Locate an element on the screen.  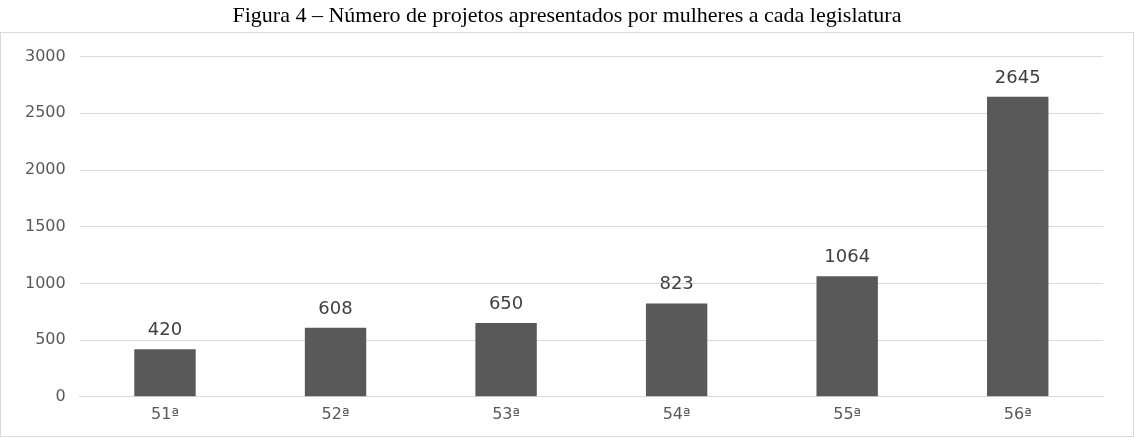
data-label: 608 is located at coordinates (335, 307).